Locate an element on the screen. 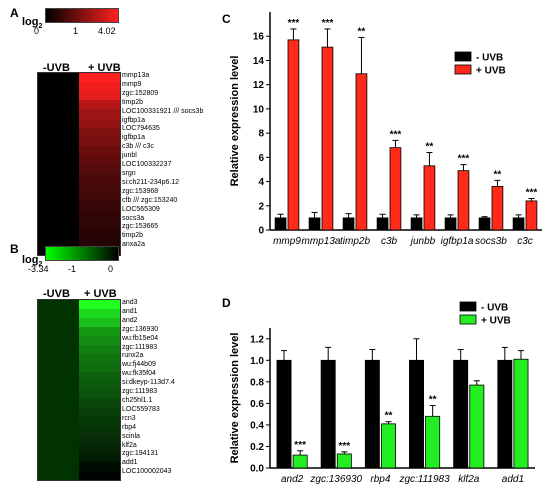 The width and height of the screenshot is (550, 492). gene-label: junbl is located at coordinates (129, 156).